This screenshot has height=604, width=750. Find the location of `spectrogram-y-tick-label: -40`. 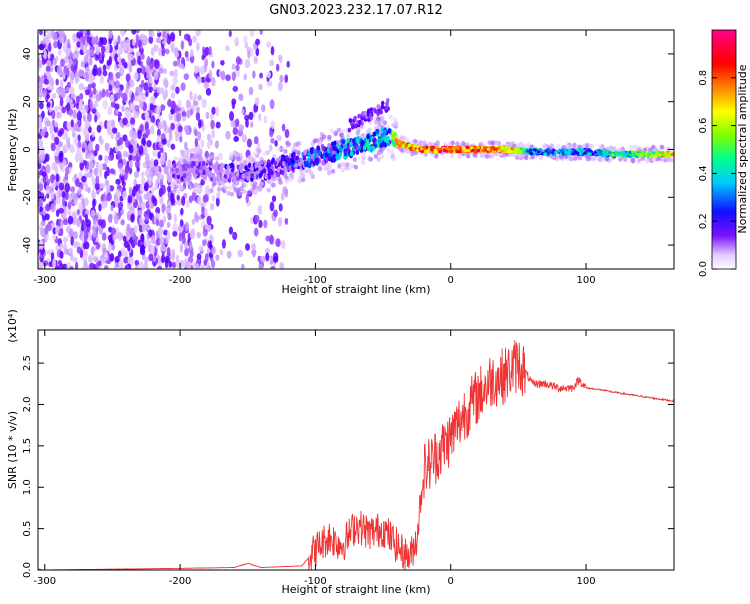

spectrogram-y-tick-label: -40 is located at coordinates (27, 245).